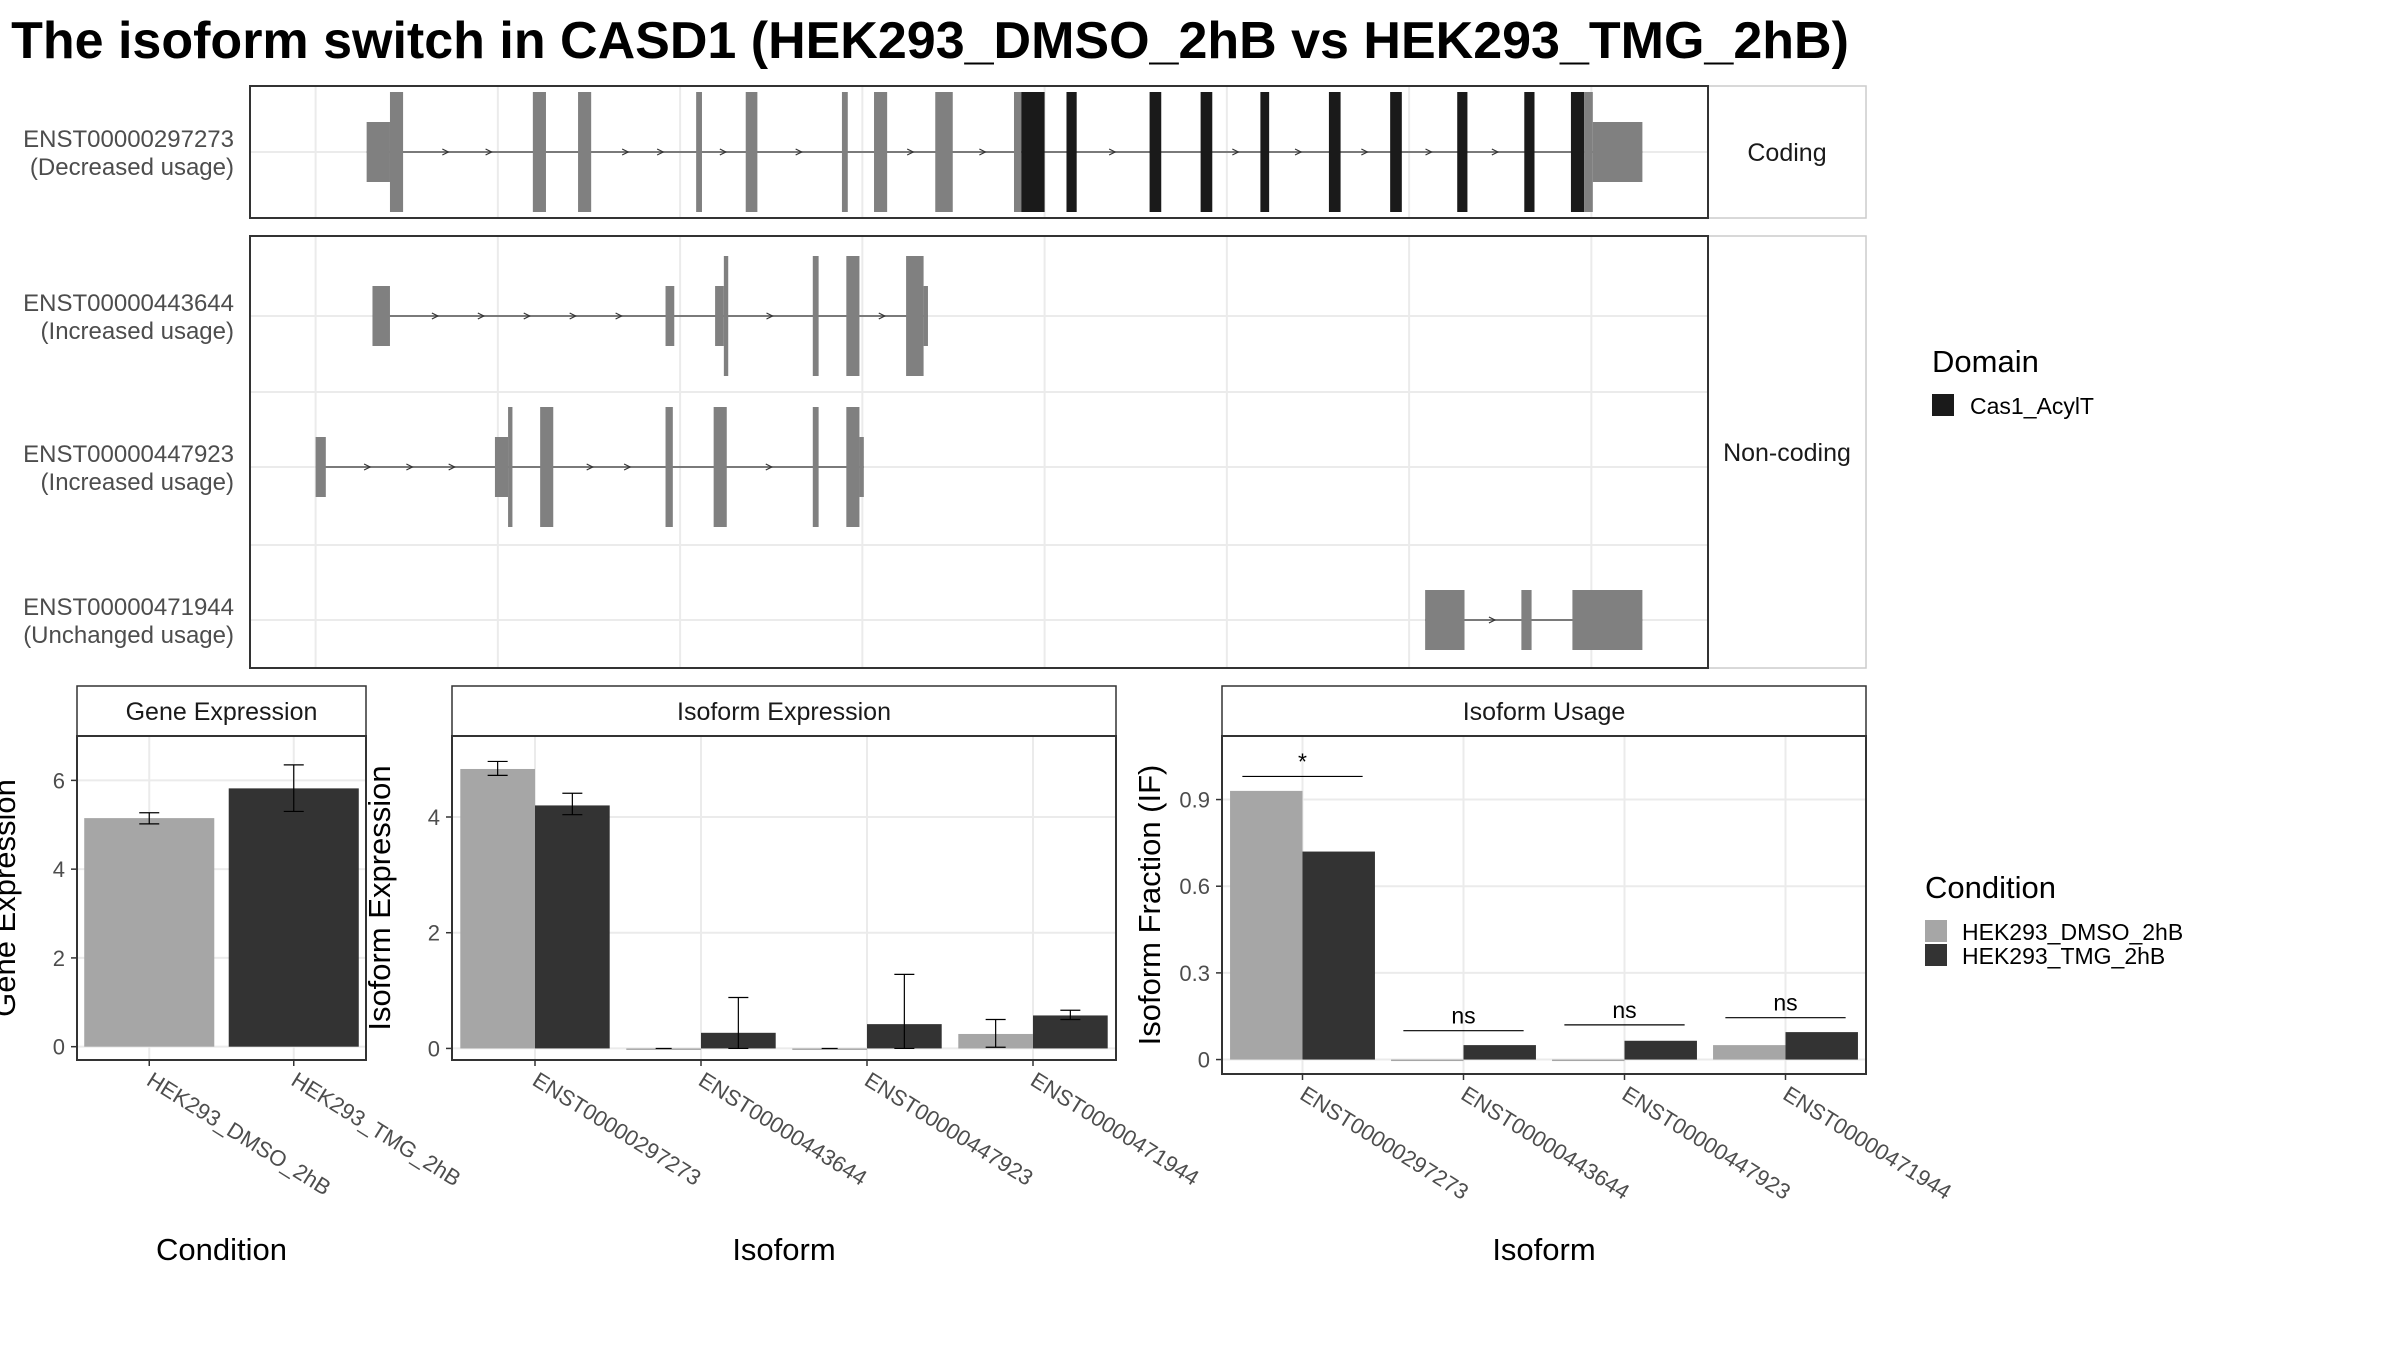  I want to click on condition-legend-label-tmg: HEK293_TMG_2hB, so click(2063, 956).